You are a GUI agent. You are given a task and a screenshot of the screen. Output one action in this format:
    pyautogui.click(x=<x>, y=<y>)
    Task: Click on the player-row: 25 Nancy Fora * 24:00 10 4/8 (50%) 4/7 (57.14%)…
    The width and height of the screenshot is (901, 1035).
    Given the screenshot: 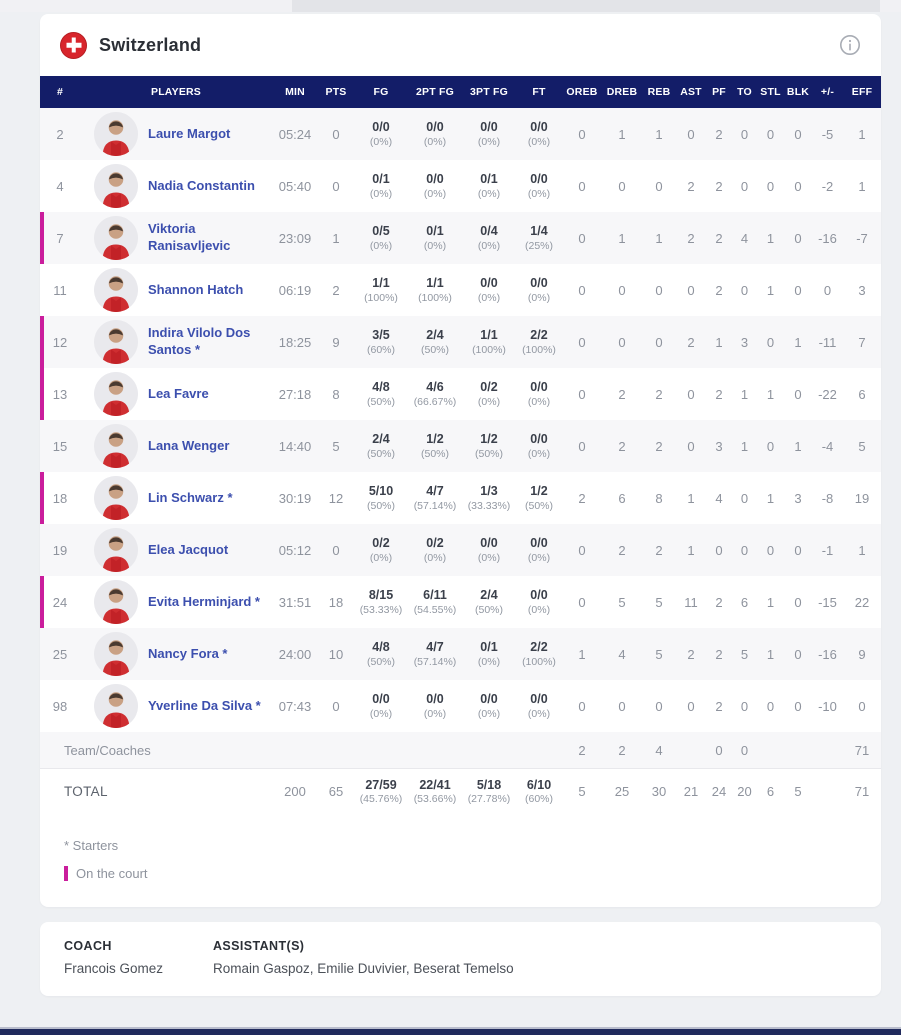 What is the action you would take?
    pyautogui.click(x=460, y=654)
    